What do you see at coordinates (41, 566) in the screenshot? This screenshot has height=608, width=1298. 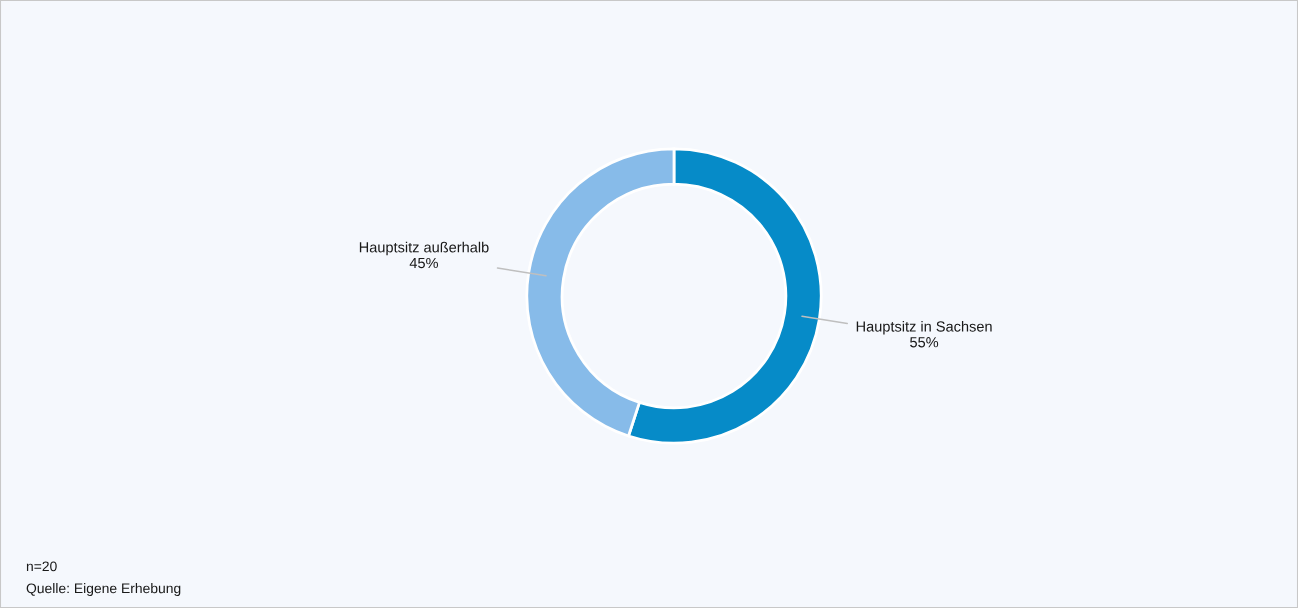 I see `text: n=20` at bounding box center [41, 566].